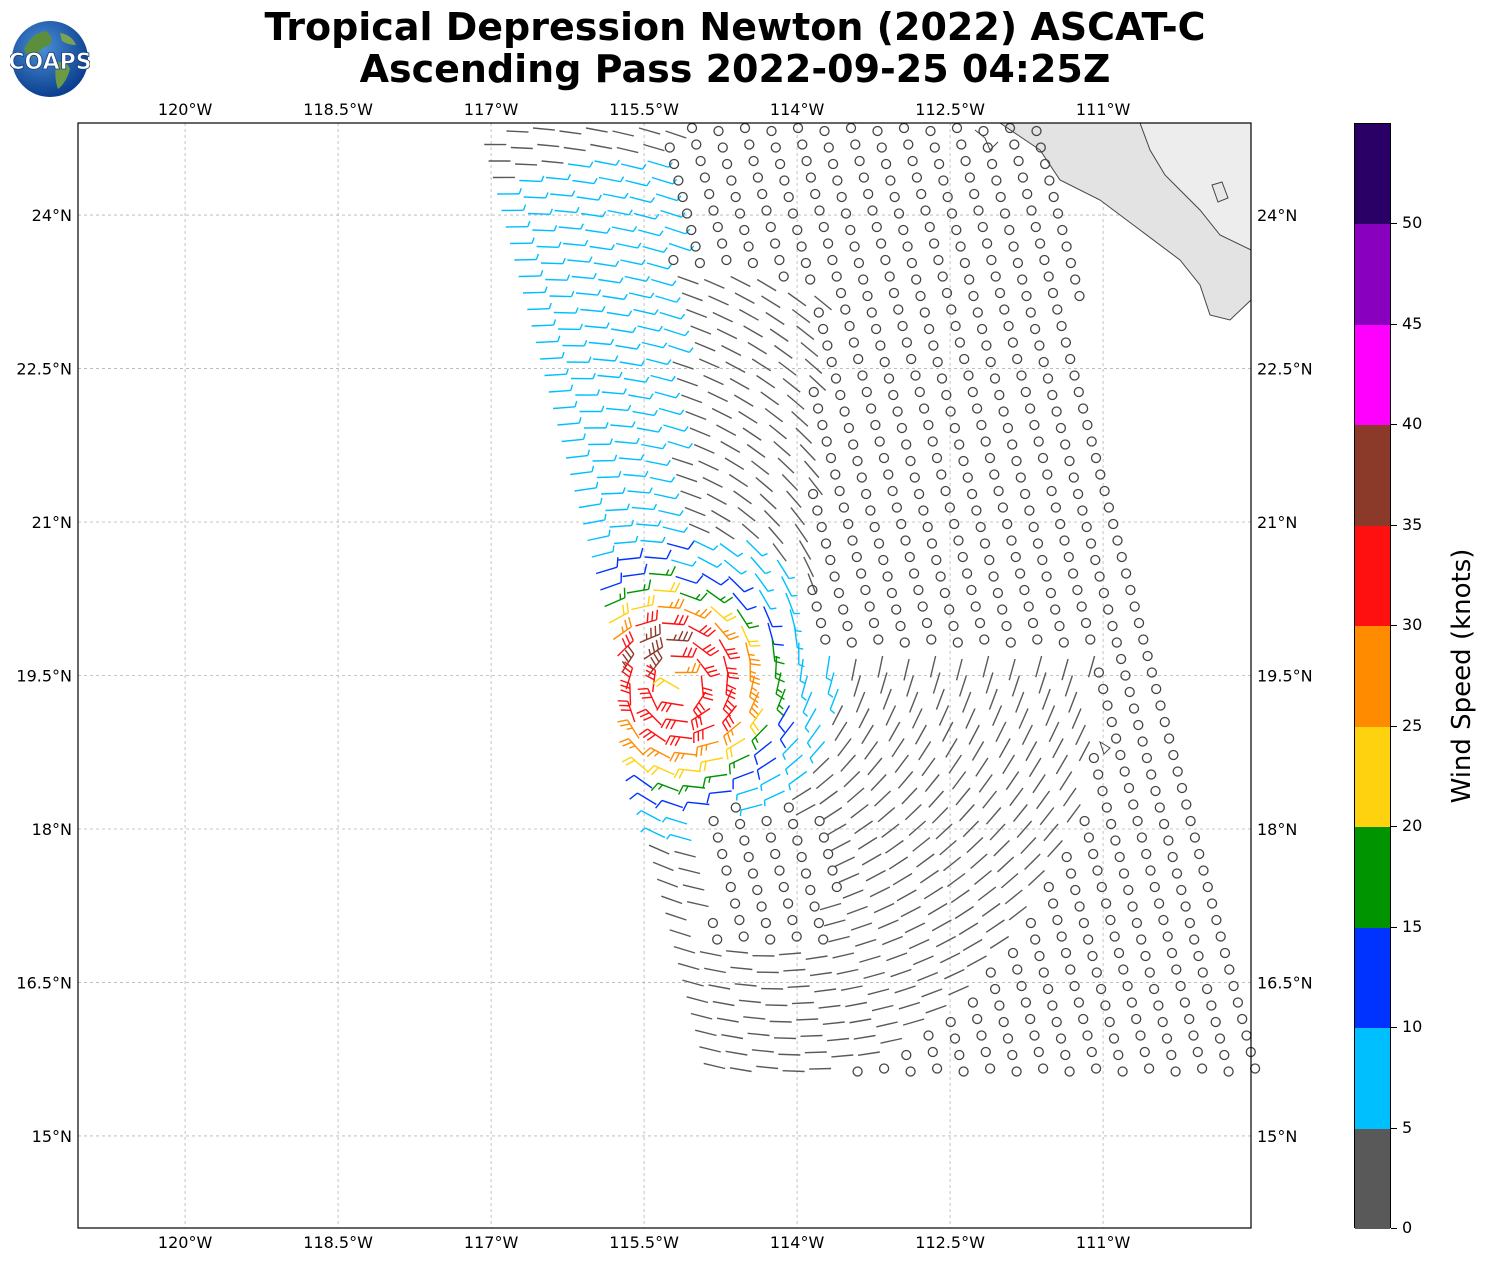  Describe the element at coordinates (1277, 215) in the screenshot. I see `lat-label-right: 24°N` at that location.